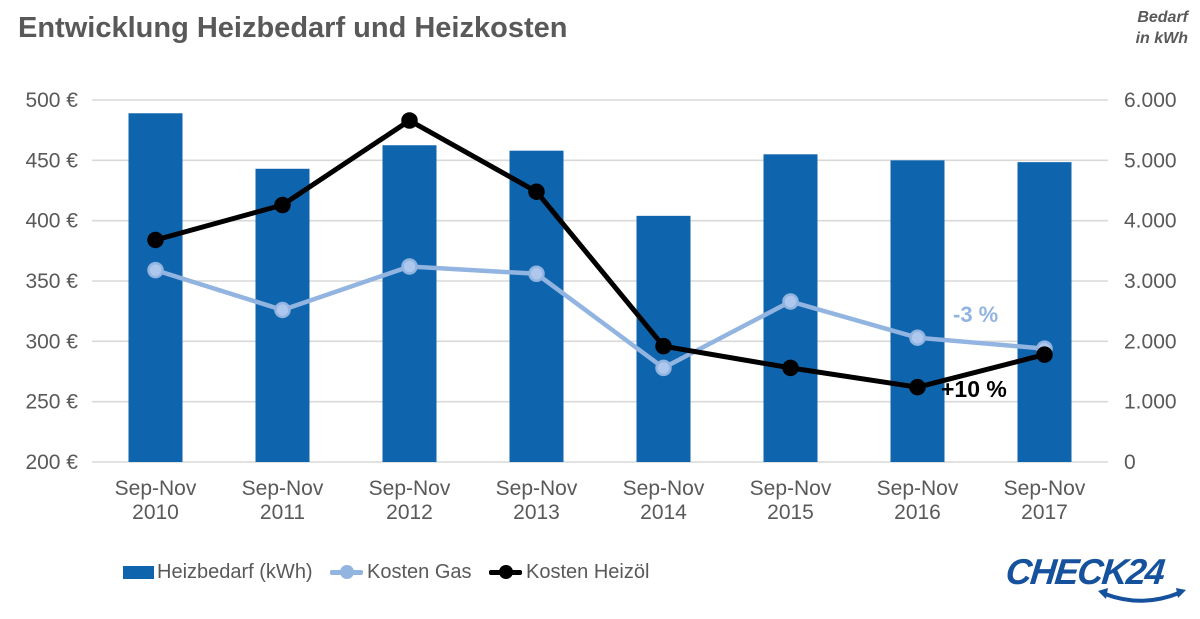 The height and width of the screenshot is (619, 1200). Describe the element at coordinates (588, 571) in the screenshot. I see `legend-label-kosten-heizoel: Kosten Heizöl` at that location.